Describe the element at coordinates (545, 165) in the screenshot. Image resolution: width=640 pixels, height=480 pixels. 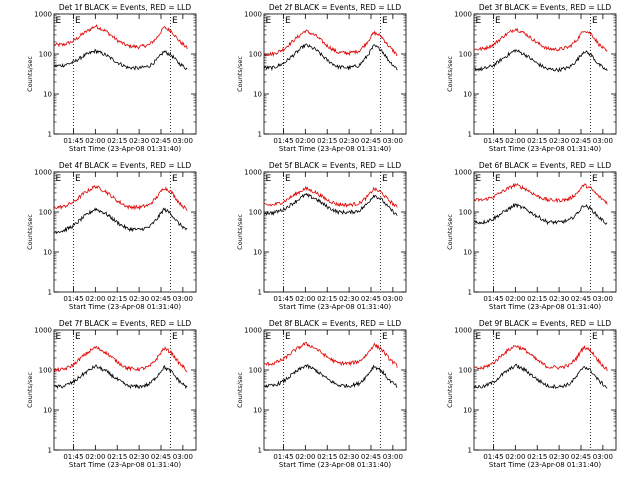
I see `panel-title: Det 6f BLACK = Events, RED = LLD` at that location.